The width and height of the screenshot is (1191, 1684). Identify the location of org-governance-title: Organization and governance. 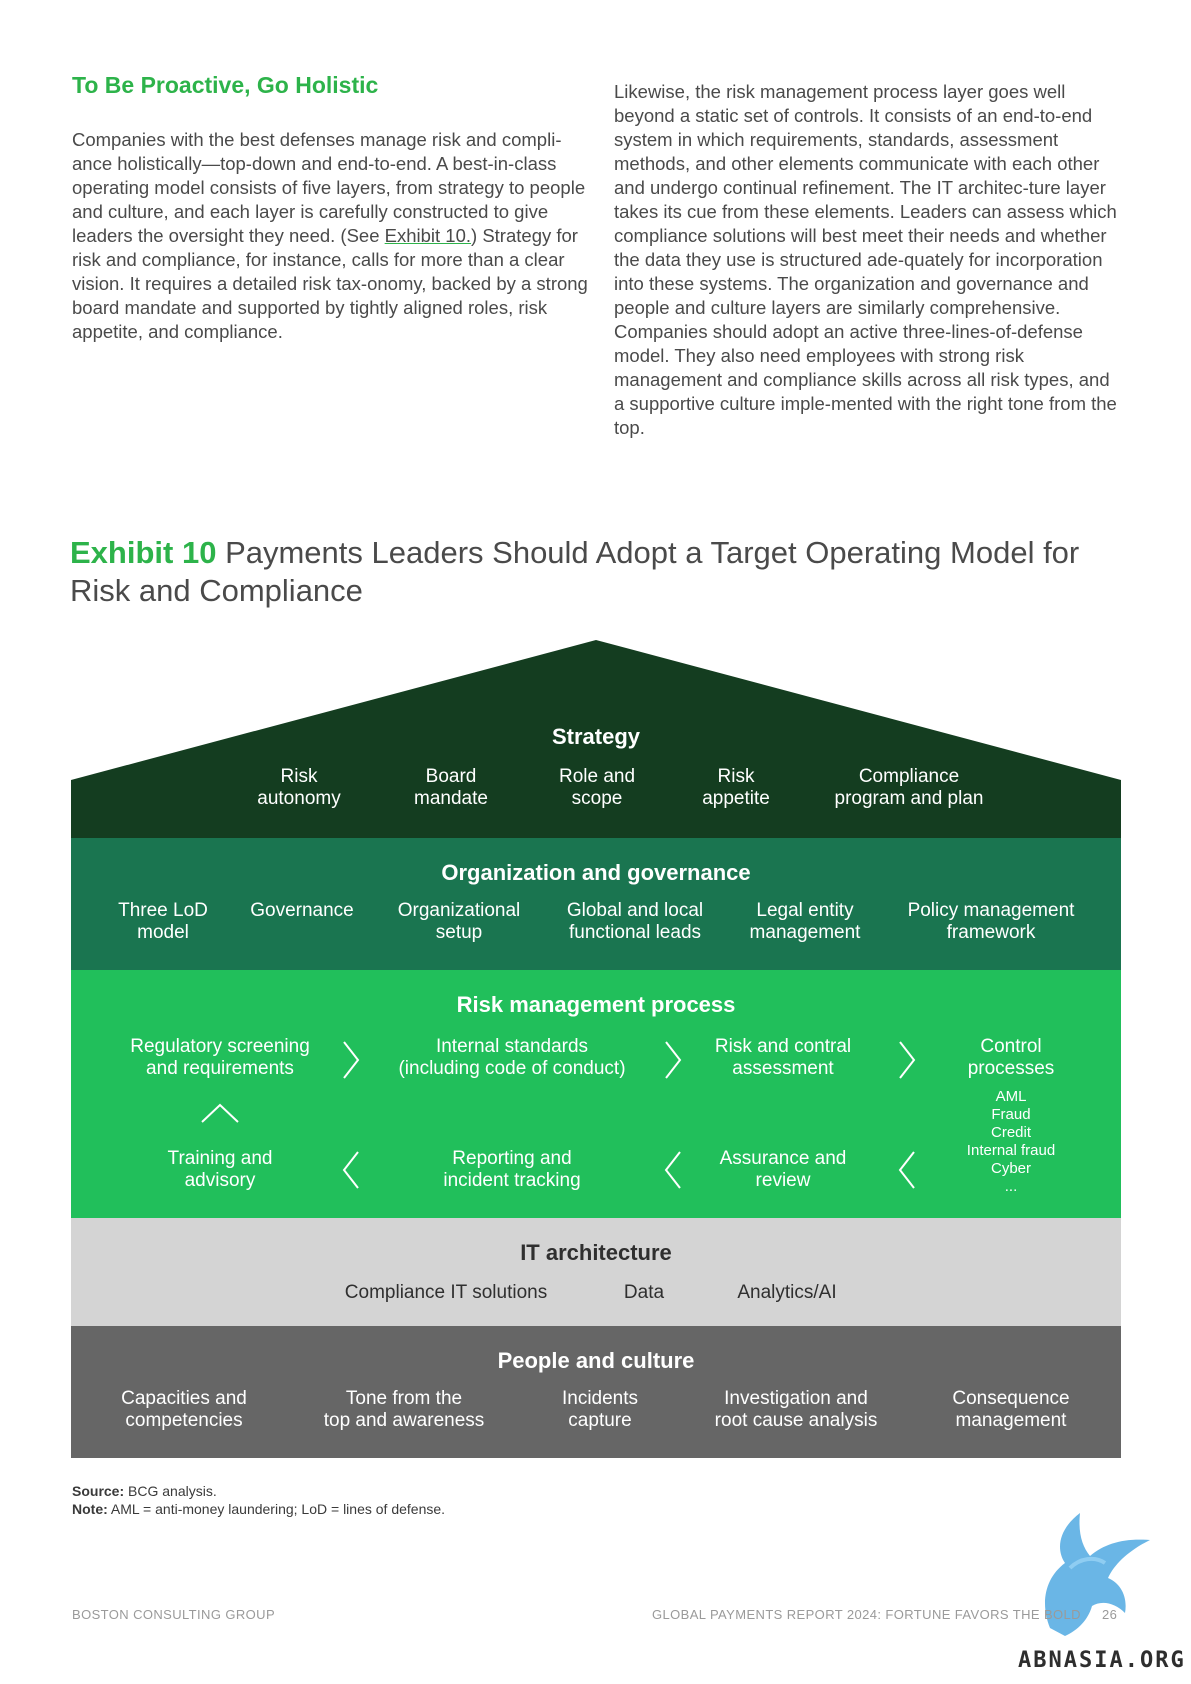
(596, 872).